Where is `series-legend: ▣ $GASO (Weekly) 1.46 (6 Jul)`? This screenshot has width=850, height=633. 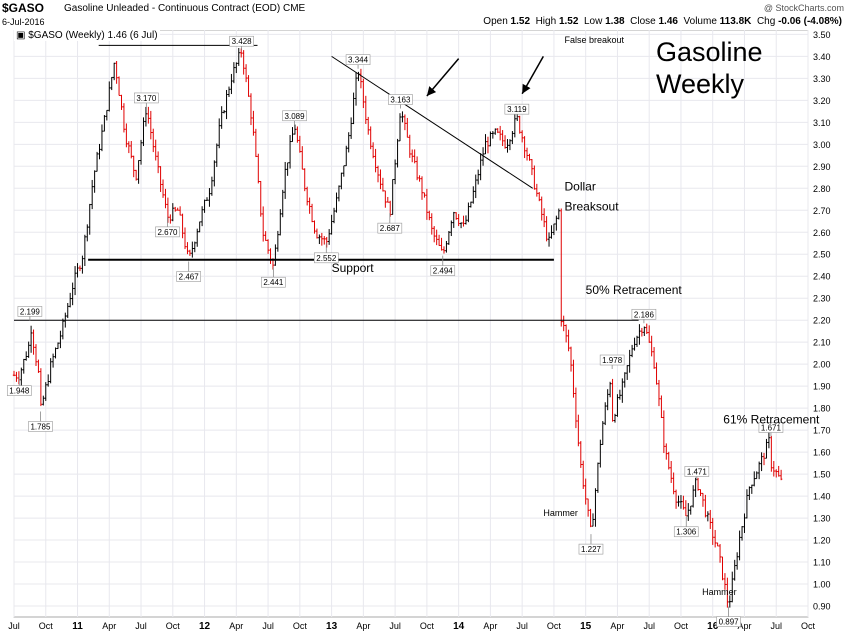
series-legend: ▣ $GASO (Weekly) 1.46 (6 Jul) is located at coordinates (87, 35).